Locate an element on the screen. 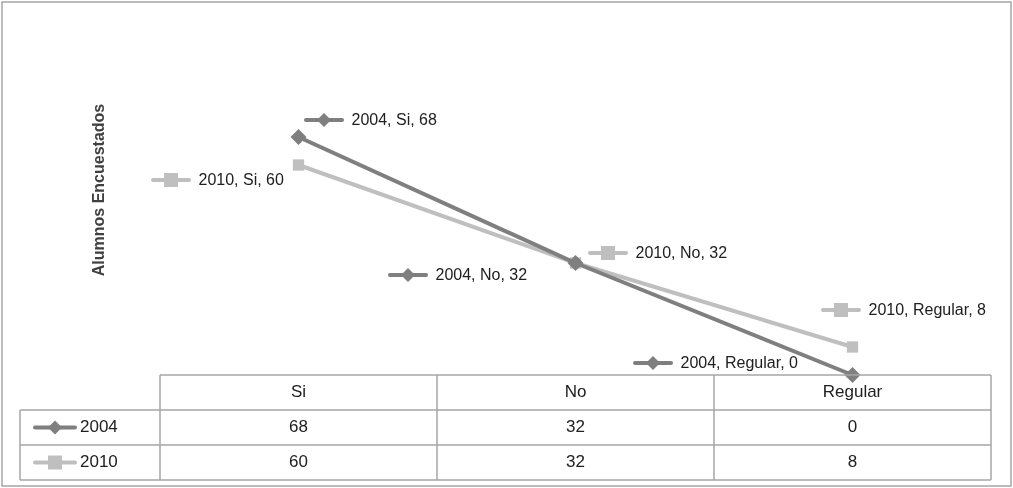 The image size is (1013, 488). x-tick-label: Regular is located at coordinates (852, 392).